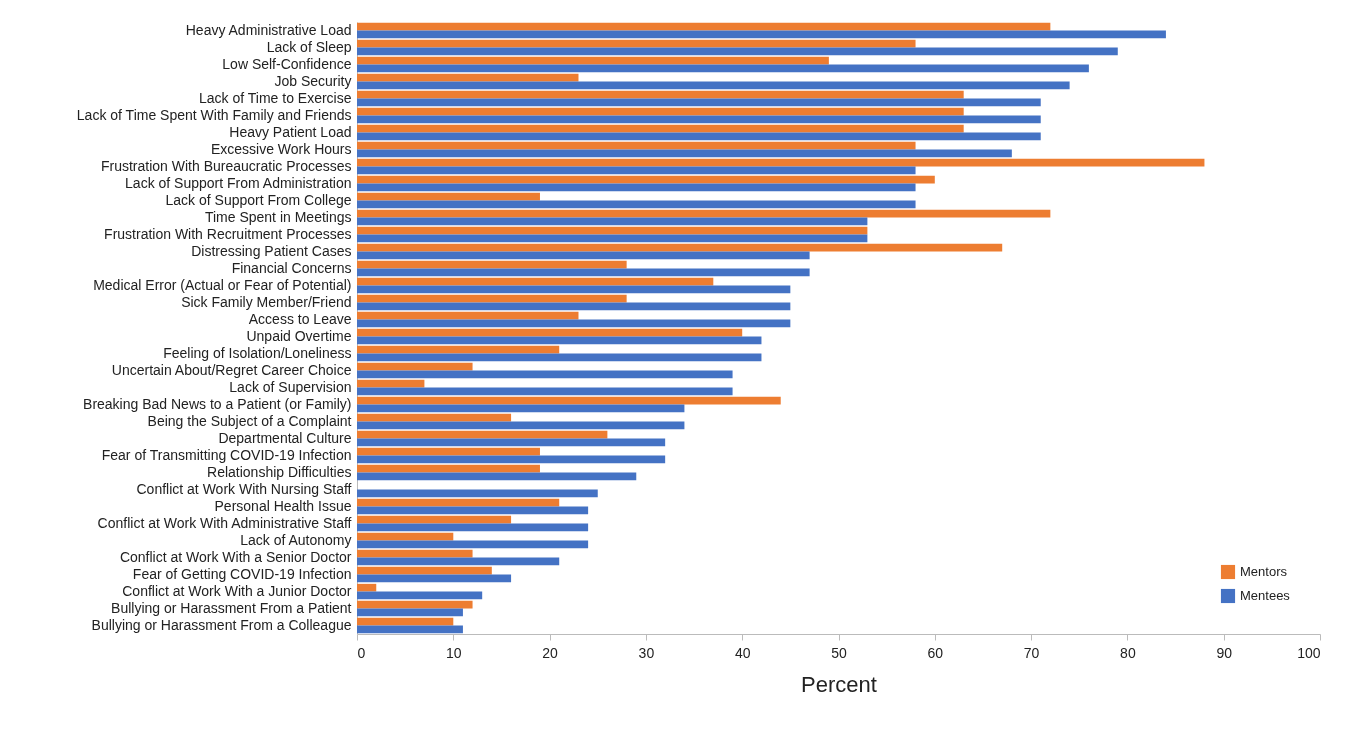 The height and width of the screenshot is (738, 1350). Describe the element at coordinates (258, 199) in the screenshot. I see `y-tick-label: Lack of Support From College` at that location.